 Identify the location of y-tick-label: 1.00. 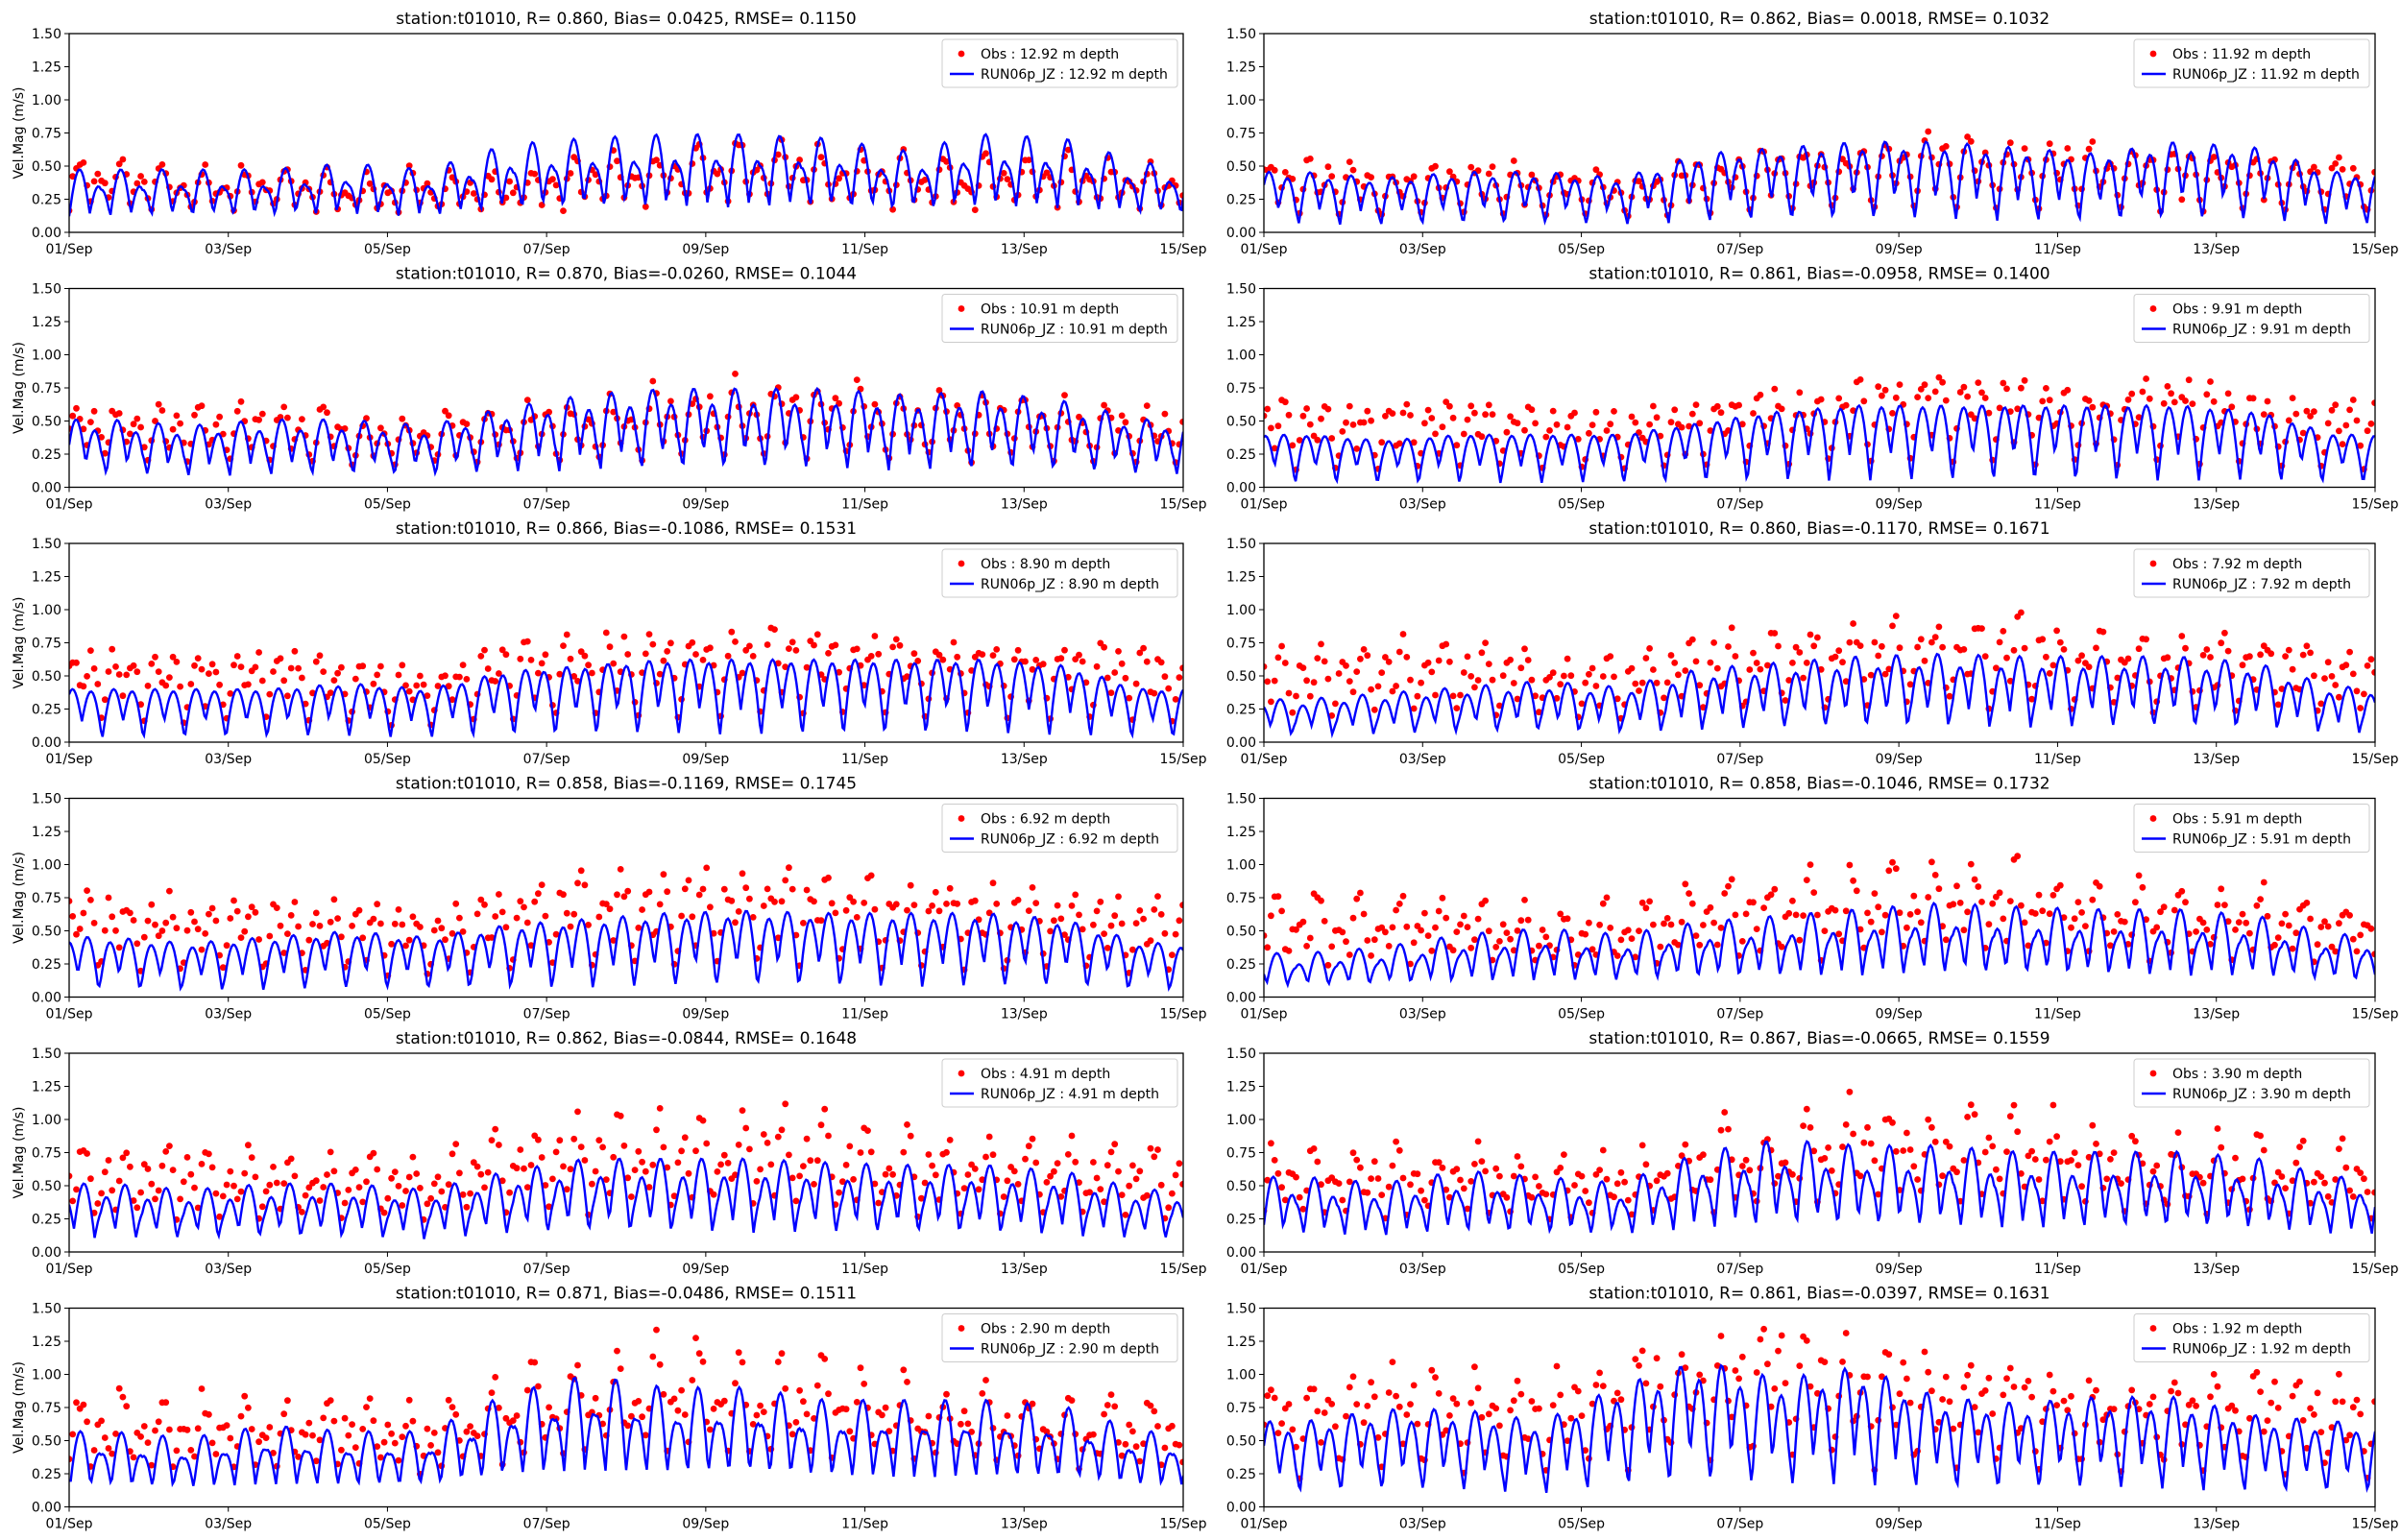
(1241, 1376).